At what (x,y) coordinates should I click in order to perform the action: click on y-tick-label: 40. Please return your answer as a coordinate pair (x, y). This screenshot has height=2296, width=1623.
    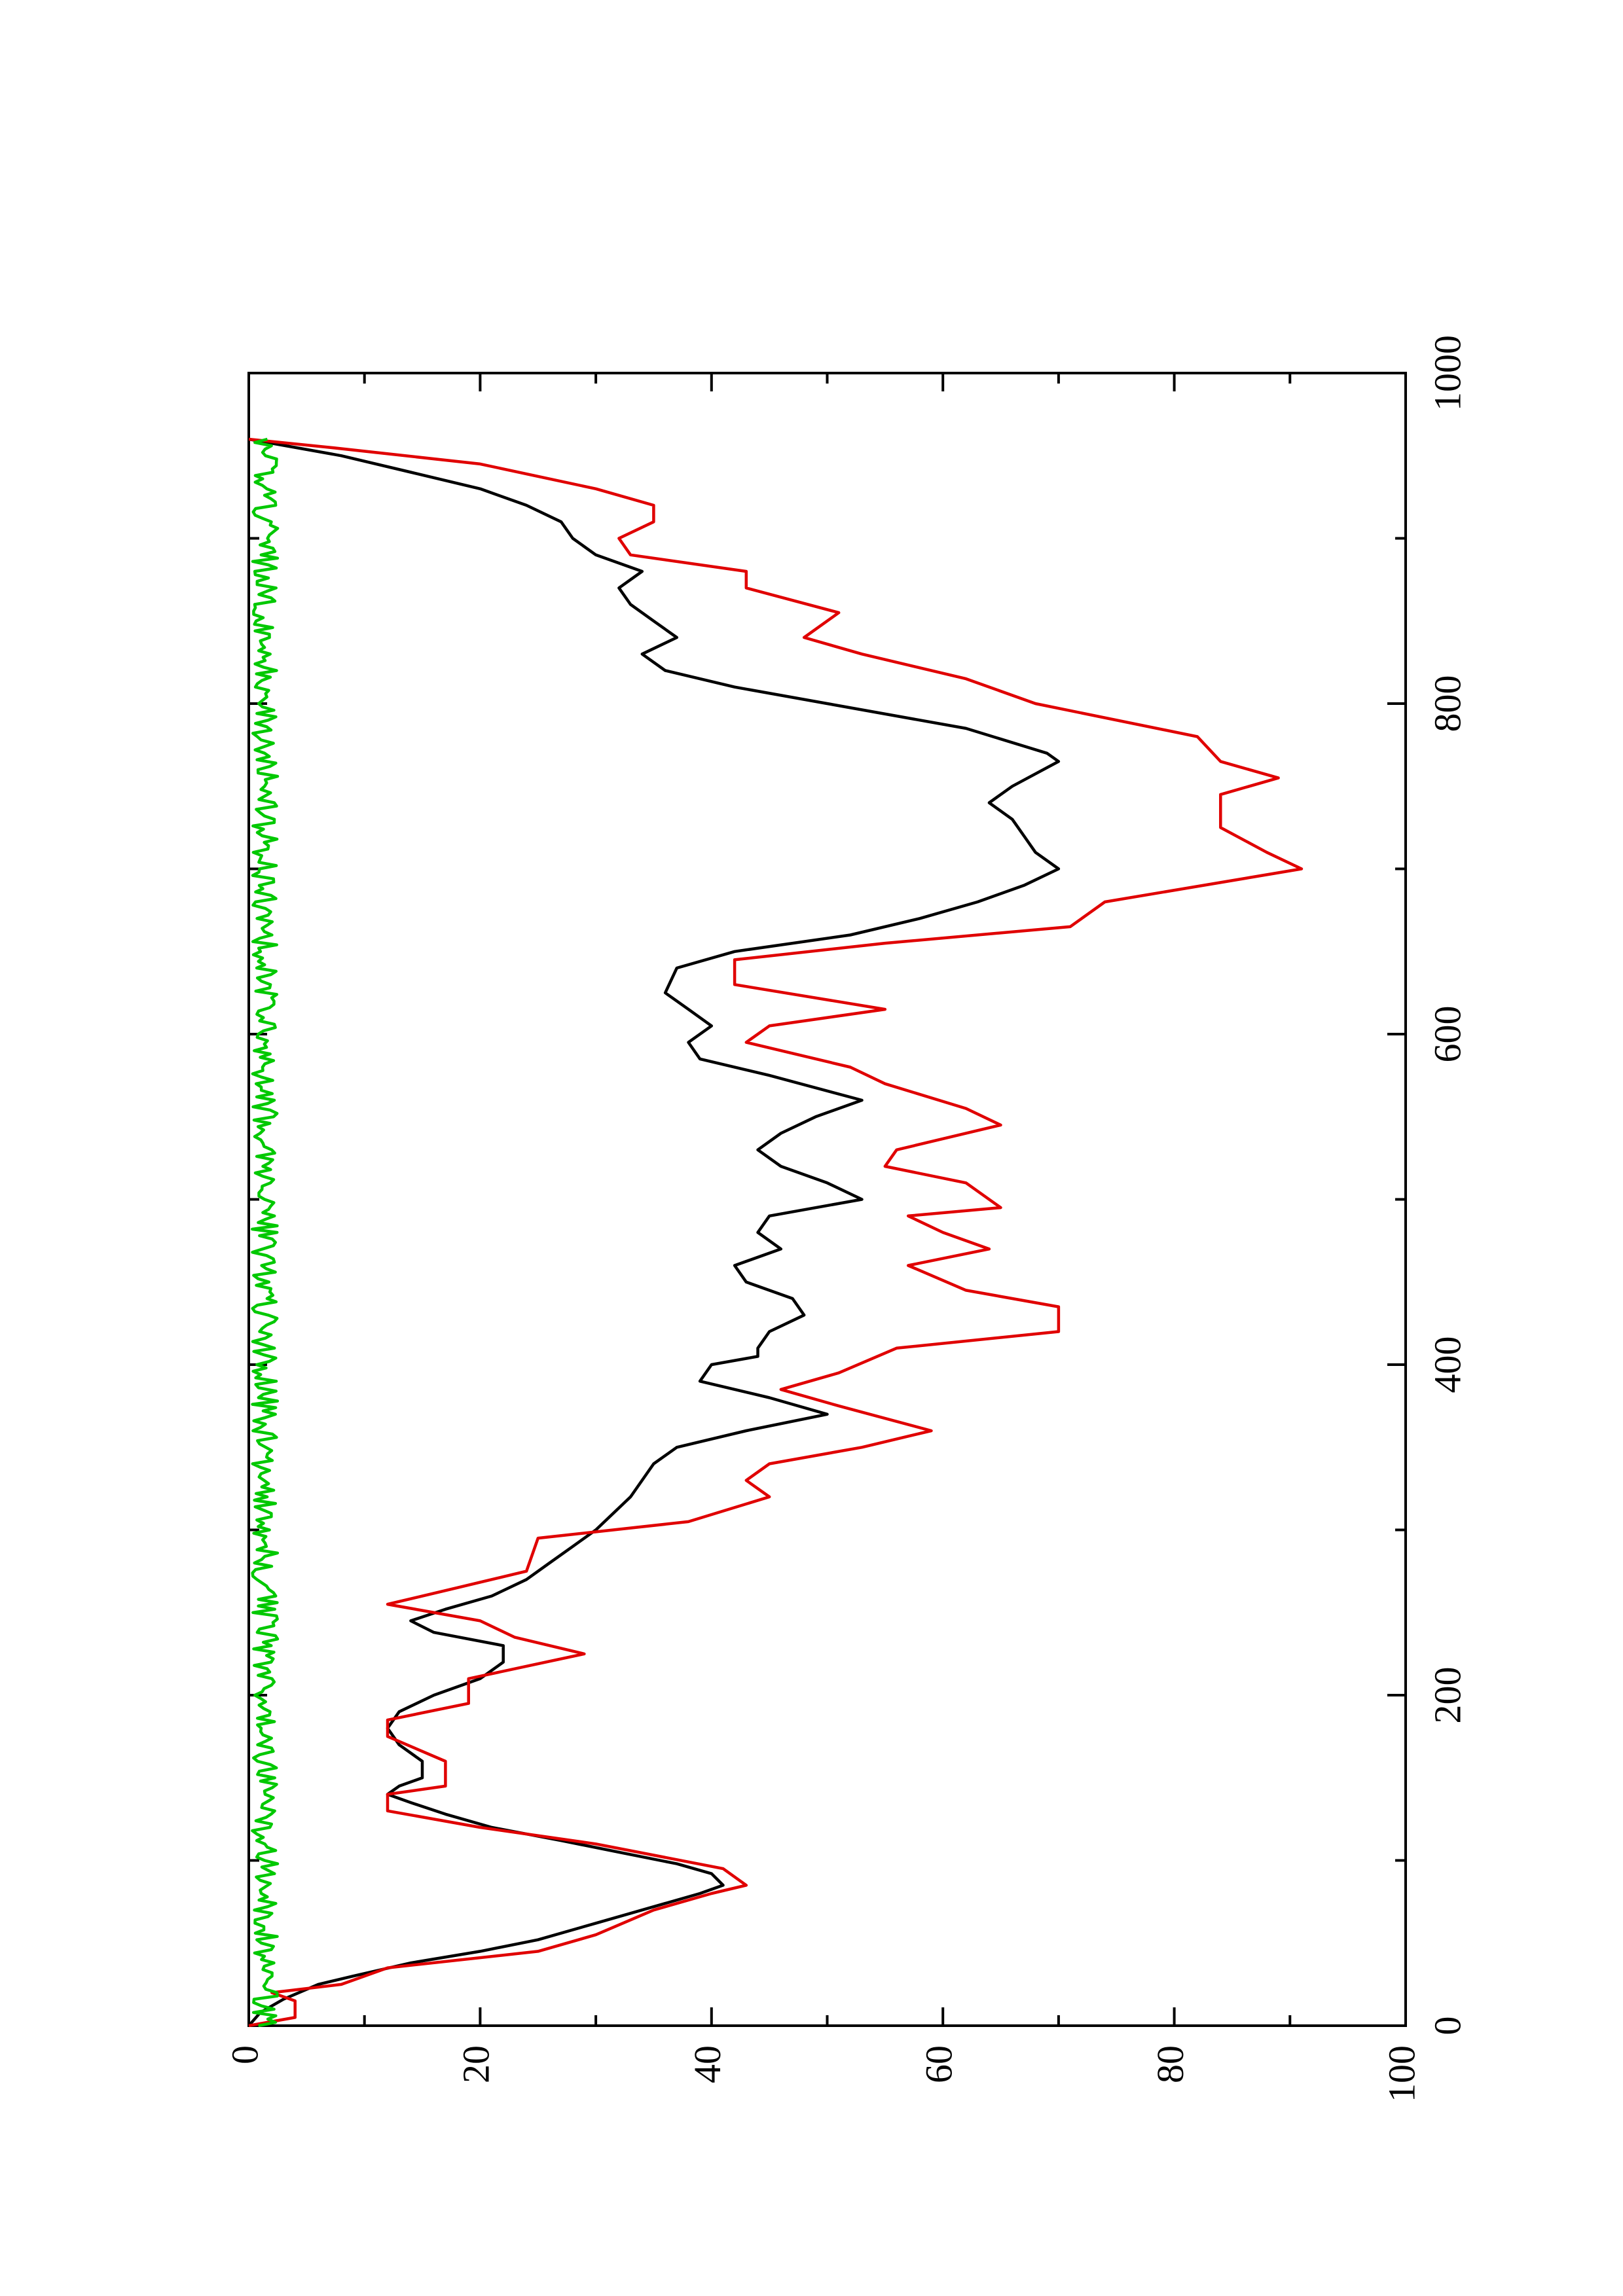
    Looking at the image, I should click on (707, 2064).